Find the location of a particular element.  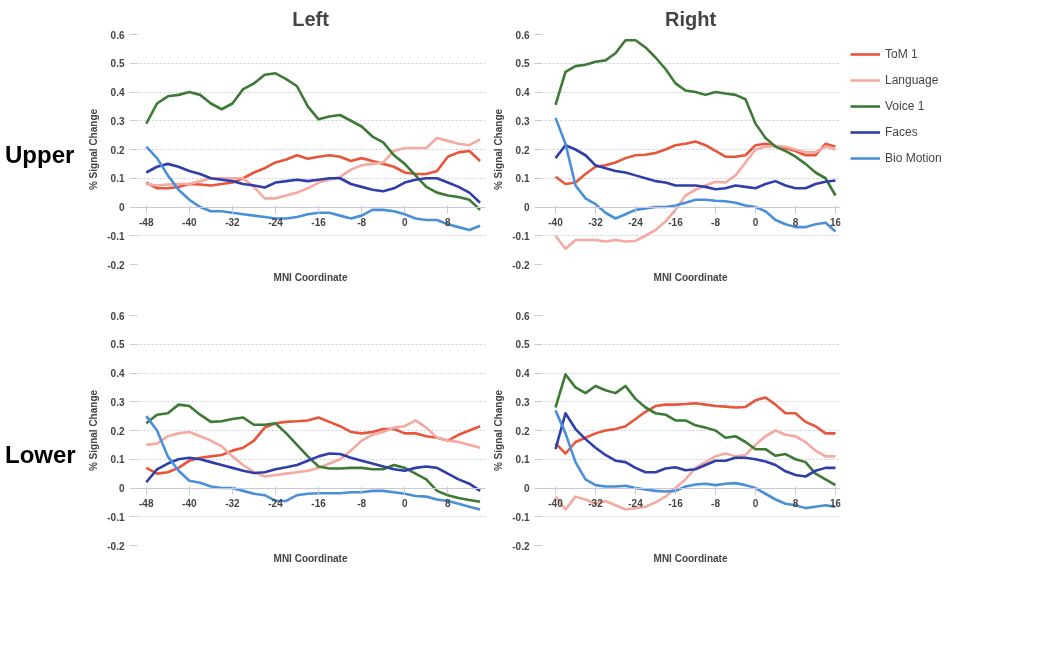

text: Upper is located at coordinates (40, 154).